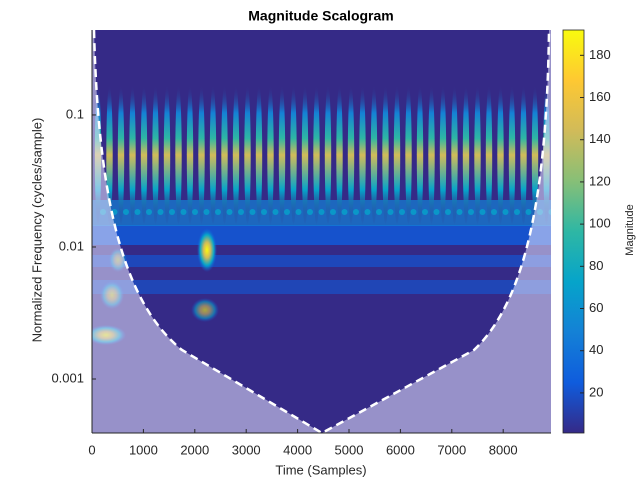 The width and height of the screenshot is (639, 485). I want to click on colorbar-tick-label: 20, so click(596, 391).